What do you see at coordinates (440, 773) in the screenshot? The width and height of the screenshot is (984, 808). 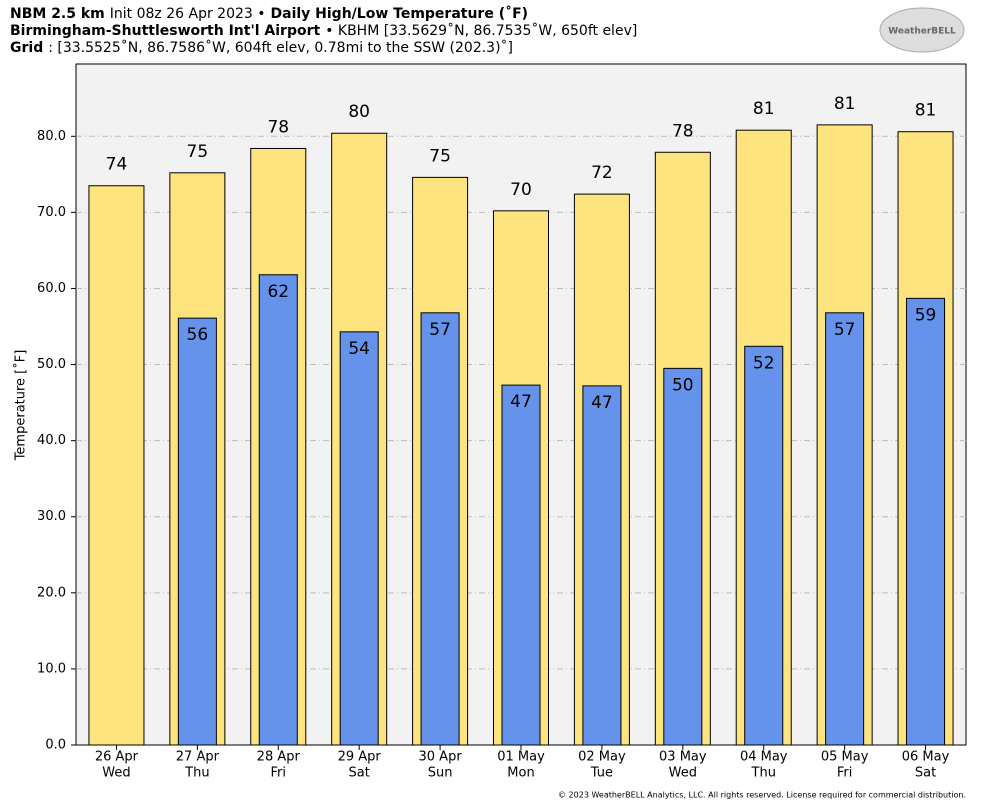 I see `x-tick-sublabel: Sun` at bounding box center [440, 773].